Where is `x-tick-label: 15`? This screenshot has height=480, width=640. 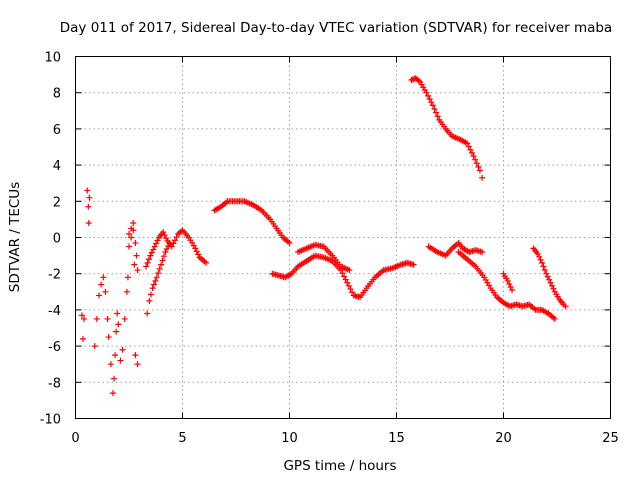
x-tick-label: 15 is located at coordinates (396, 438).